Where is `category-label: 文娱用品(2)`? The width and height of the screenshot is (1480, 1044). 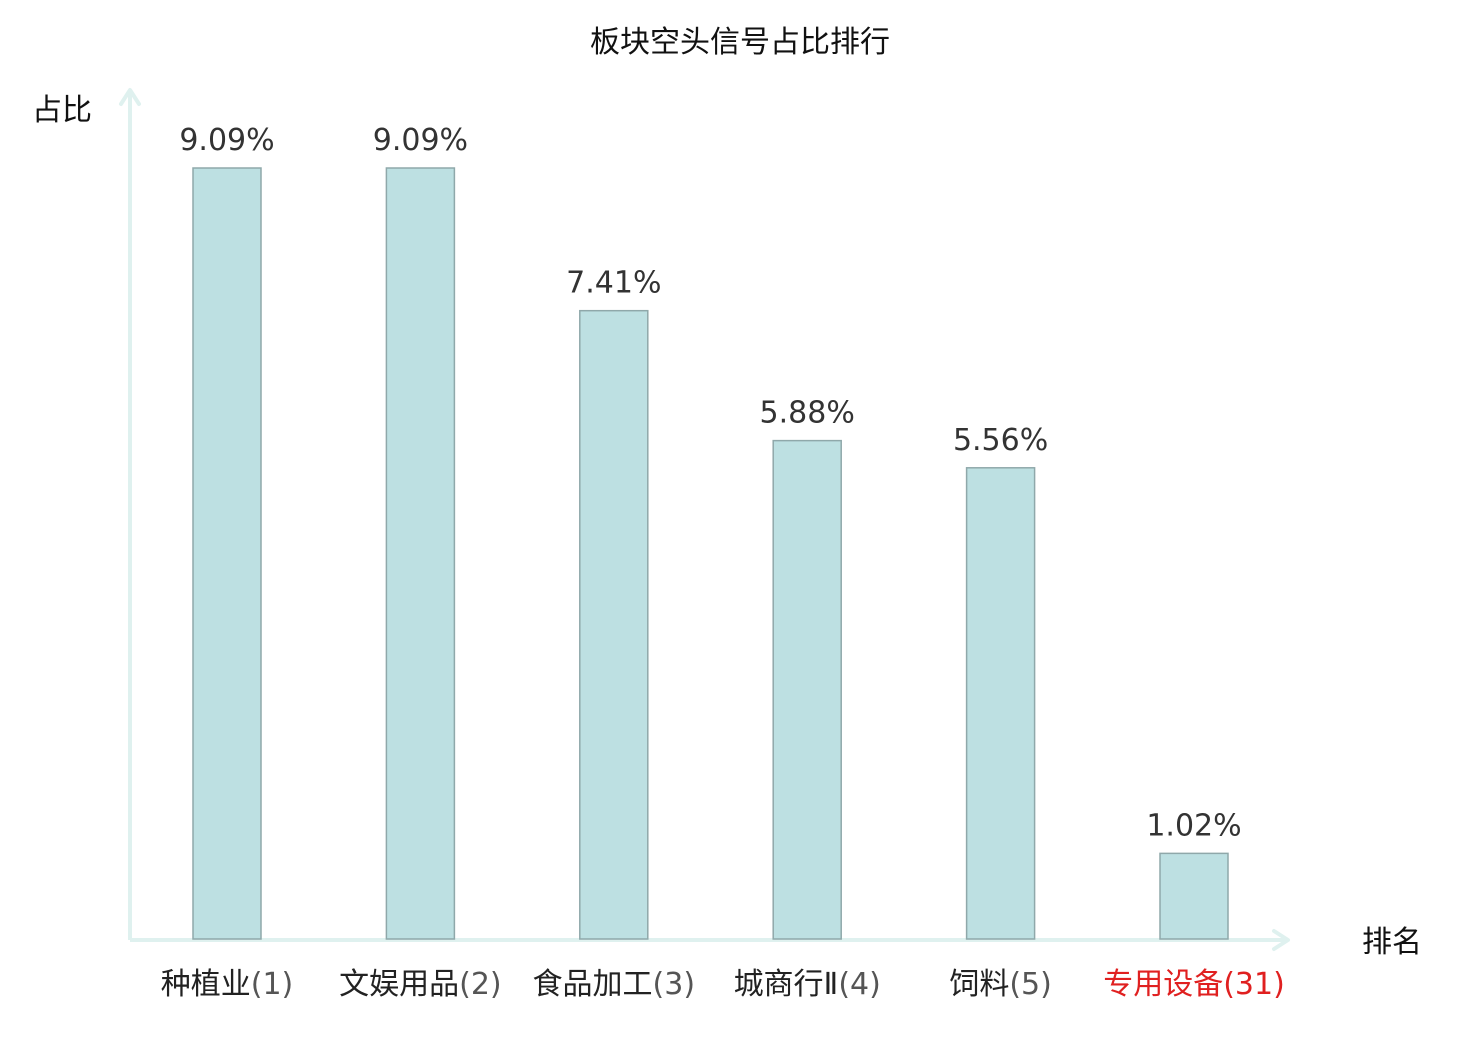 category-label: 文娱用品(2) is located at coordinates (420, 984).